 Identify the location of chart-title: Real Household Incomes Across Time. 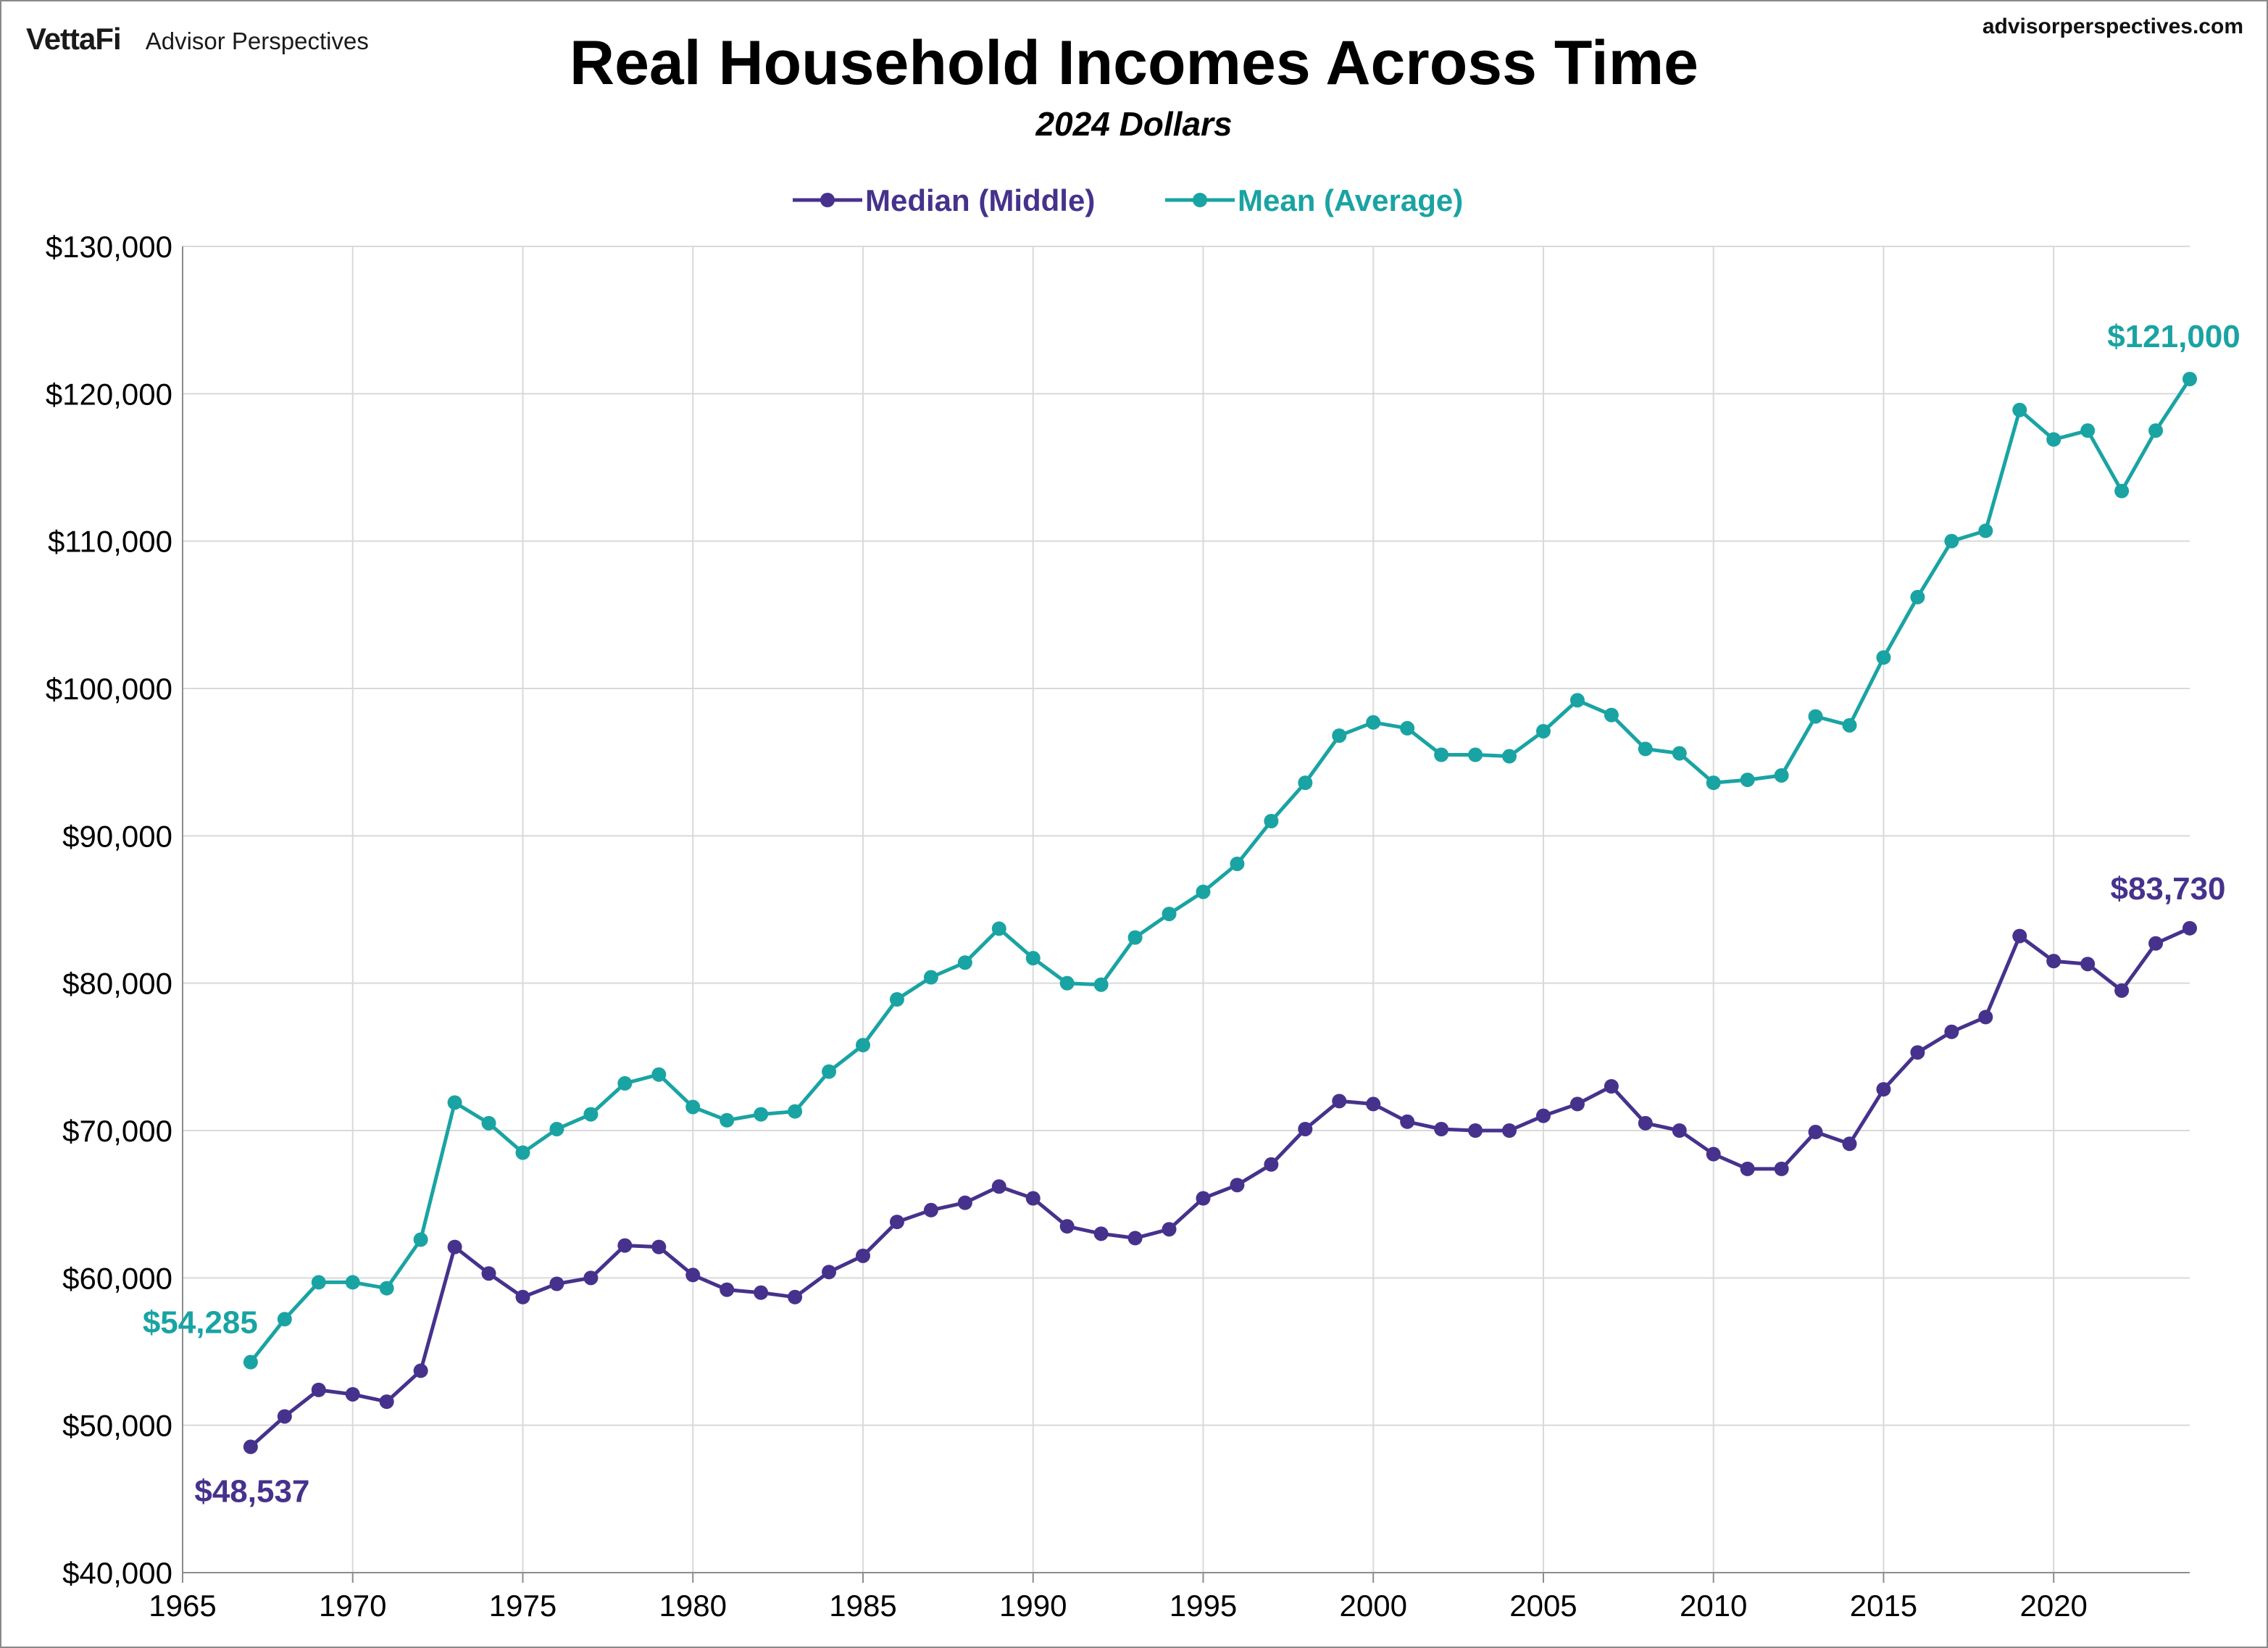
(1134, 63).